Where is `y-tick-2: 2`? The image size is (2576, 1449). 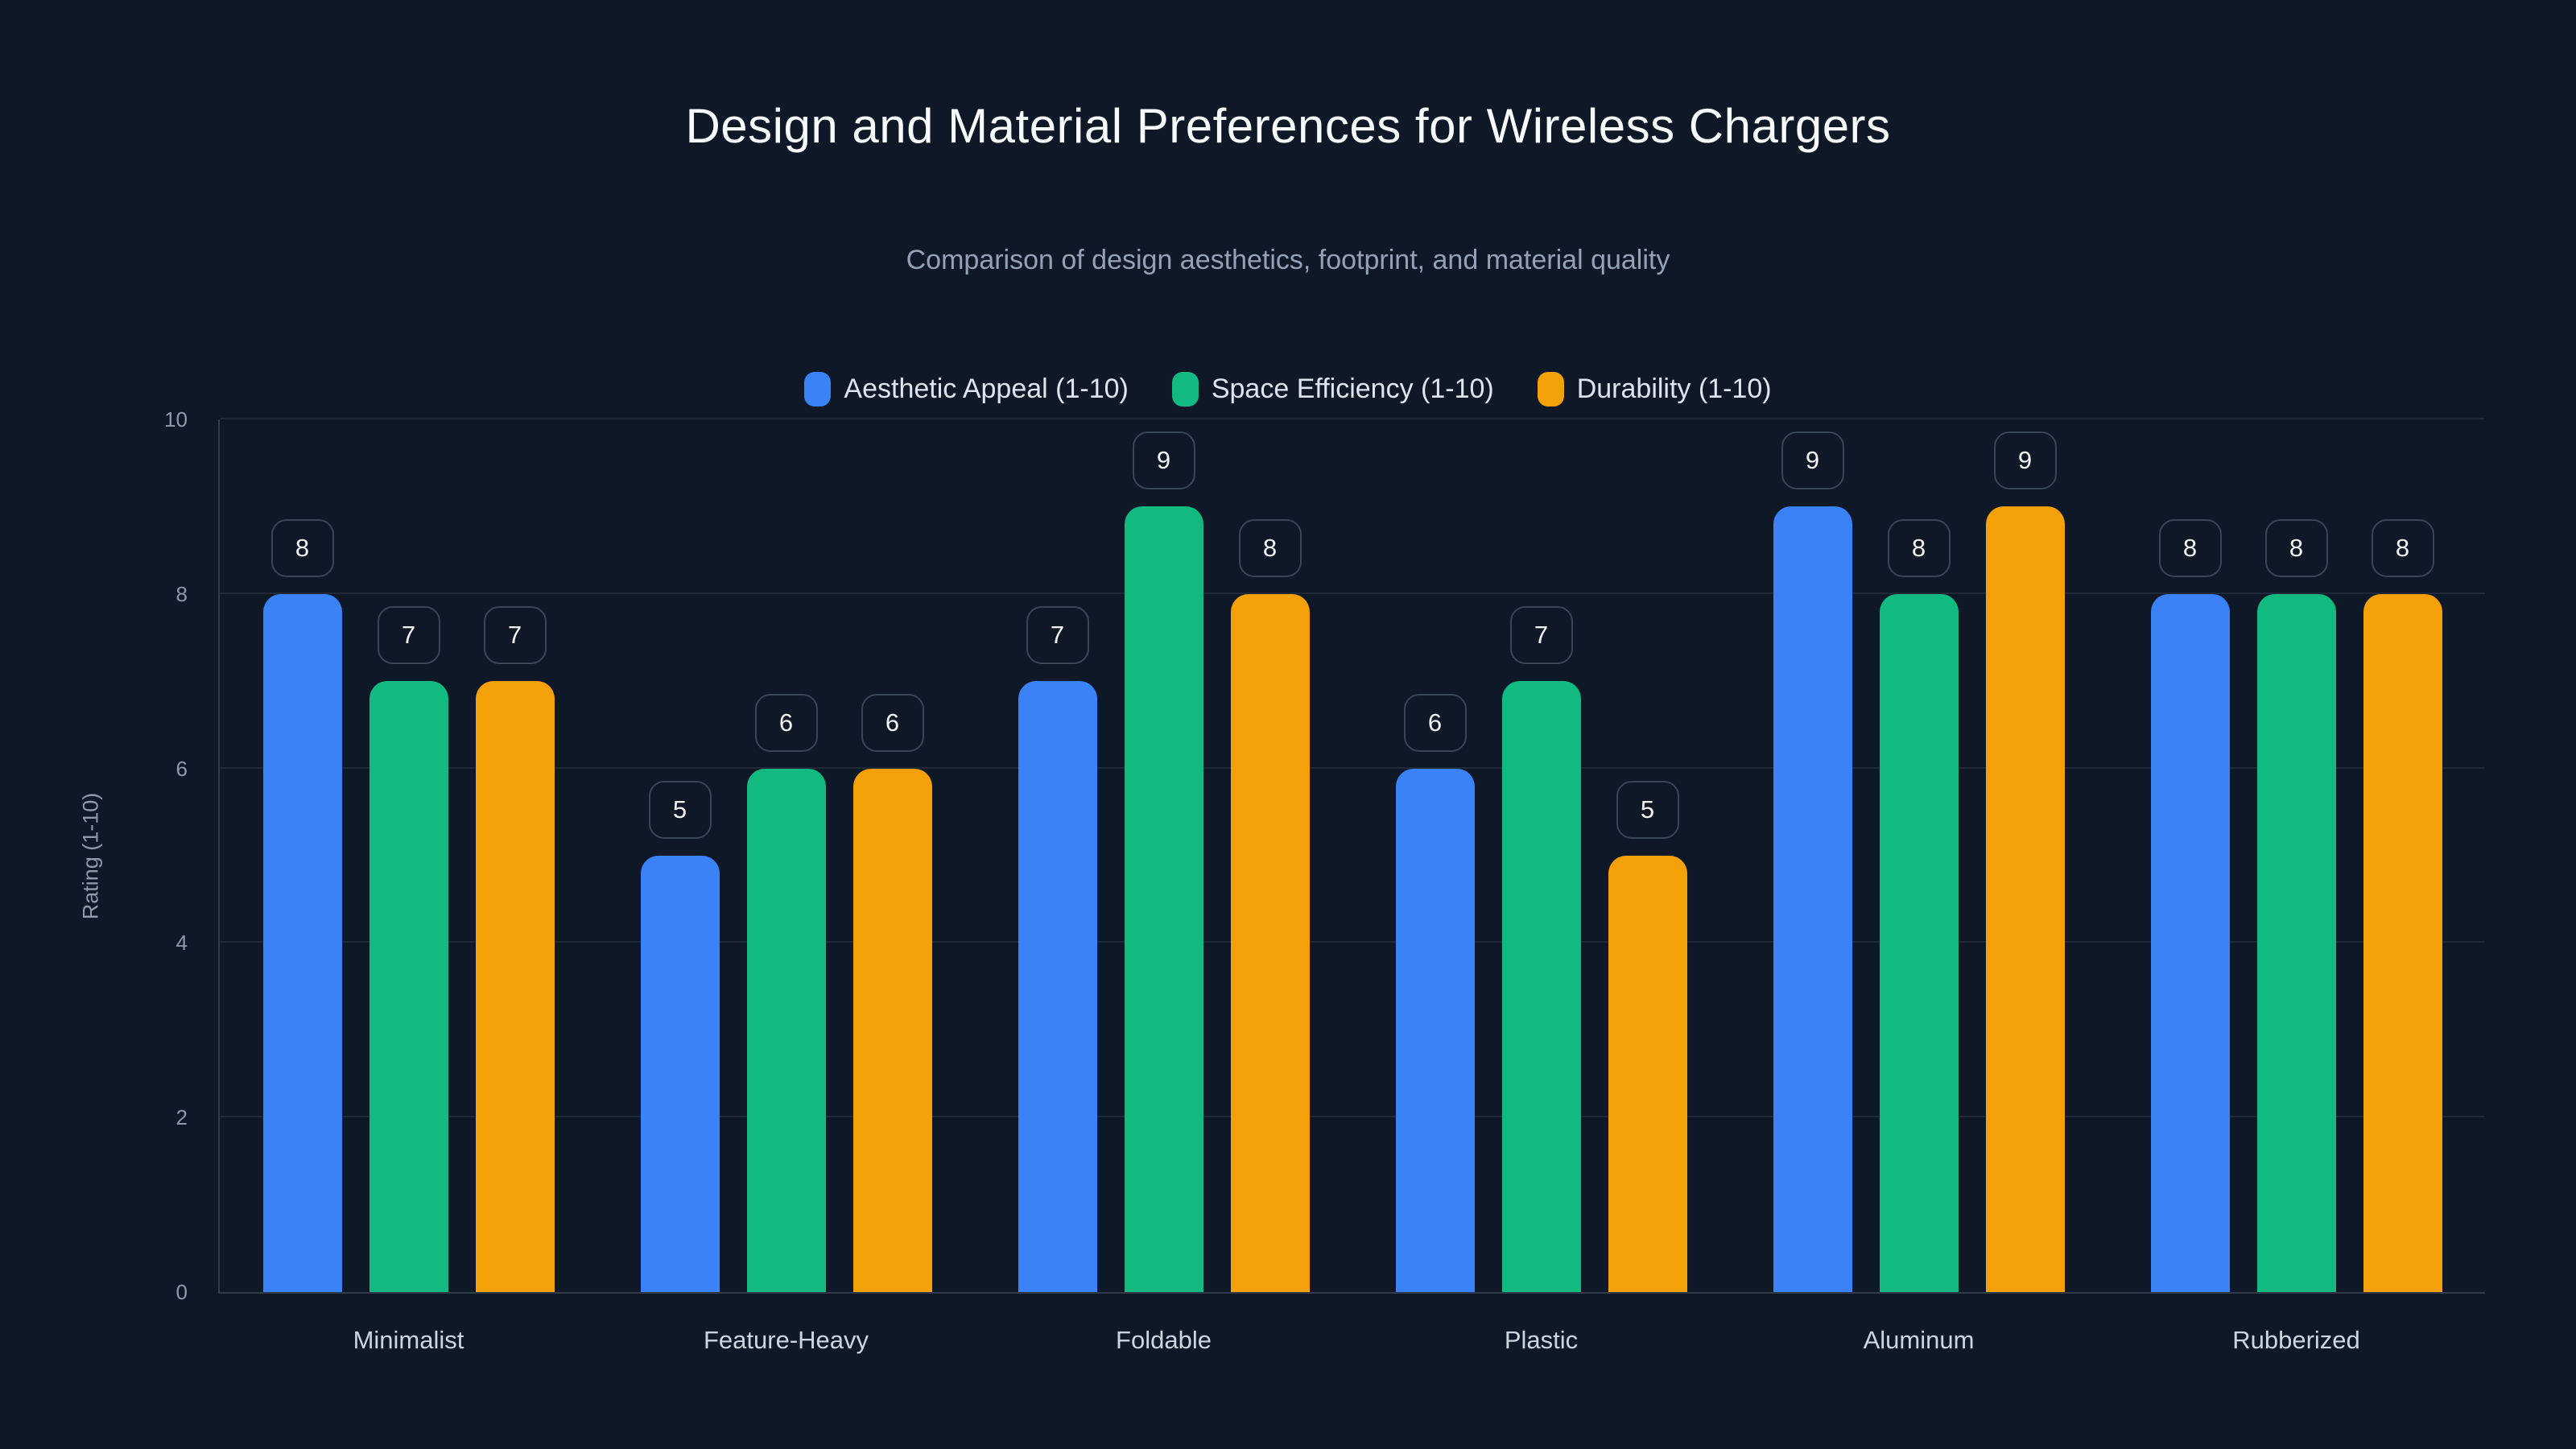
y-tick-2: 2 is located at coordinates (181, 1117).